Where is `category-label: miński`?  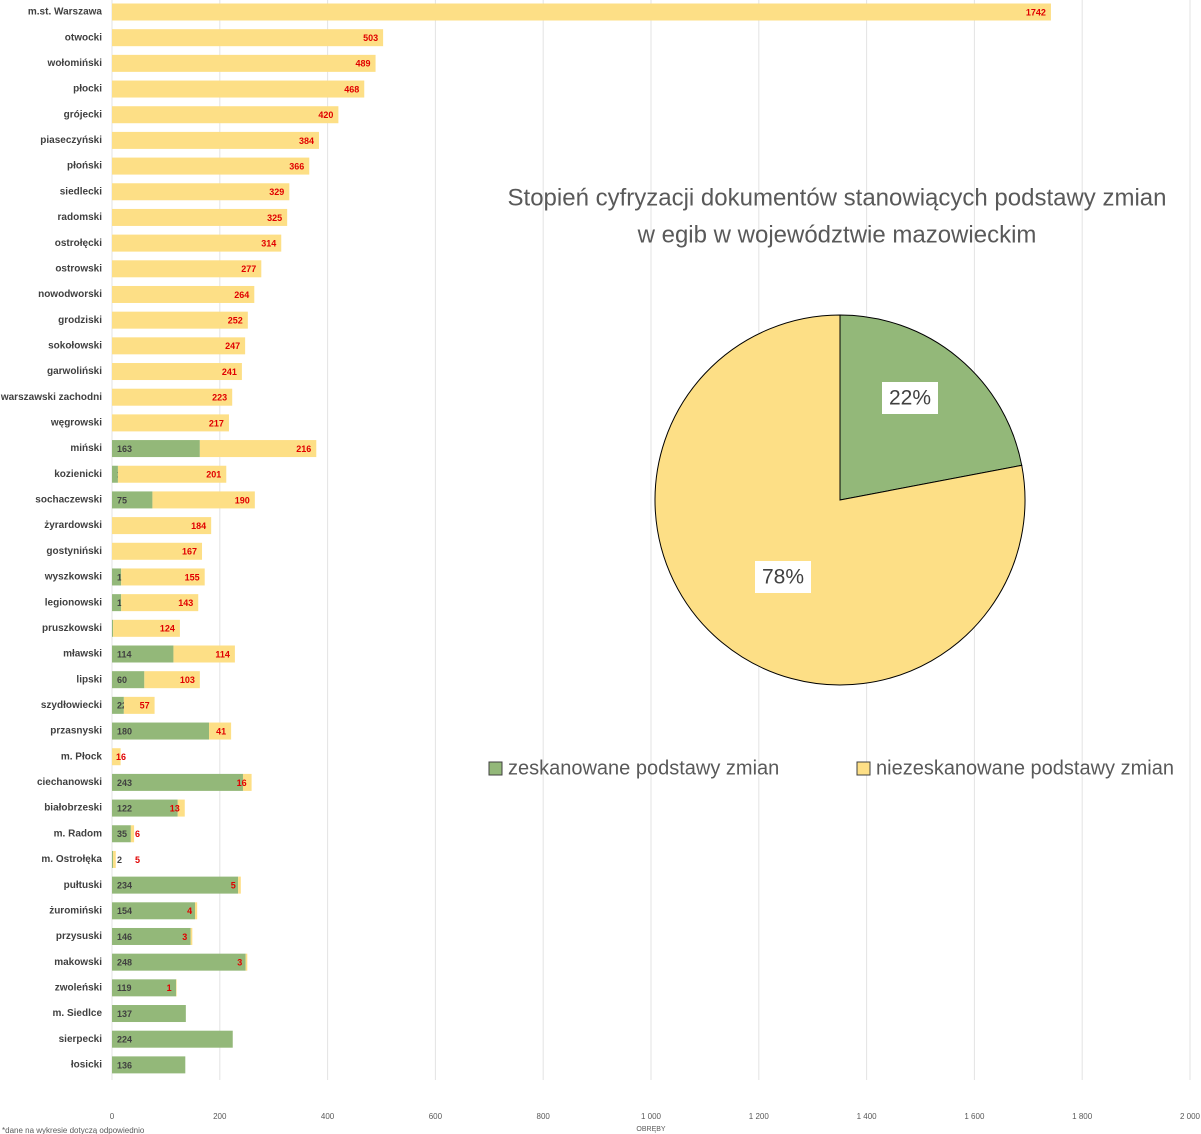
category-label: miński is located at coordinates (86, 448).